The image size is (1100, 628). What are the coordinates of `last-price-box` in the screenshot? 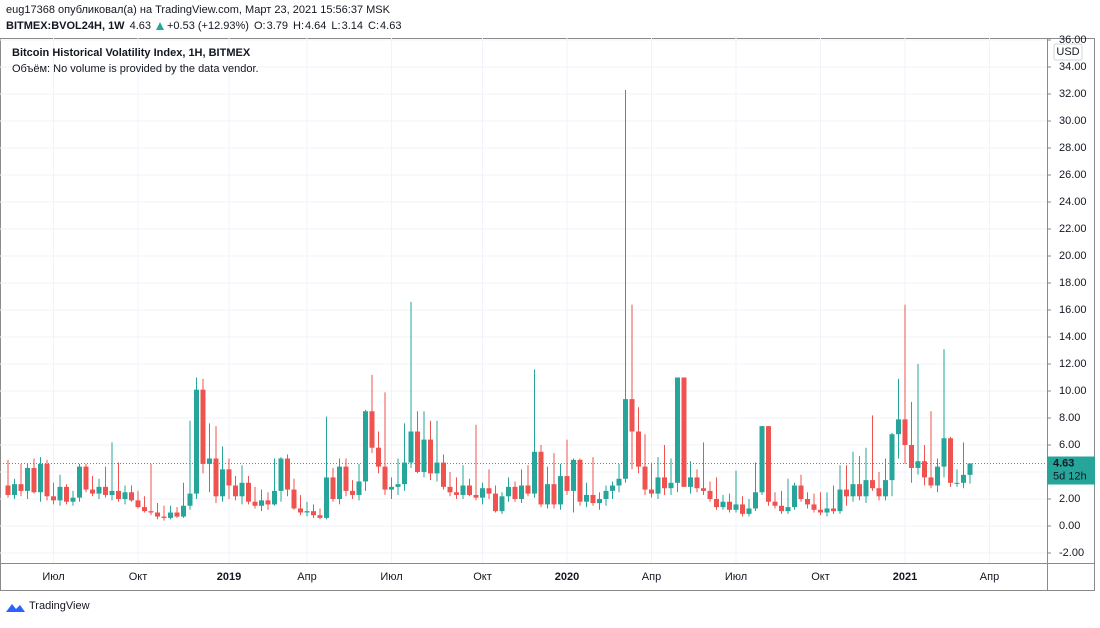 It's located at (1071, 470).